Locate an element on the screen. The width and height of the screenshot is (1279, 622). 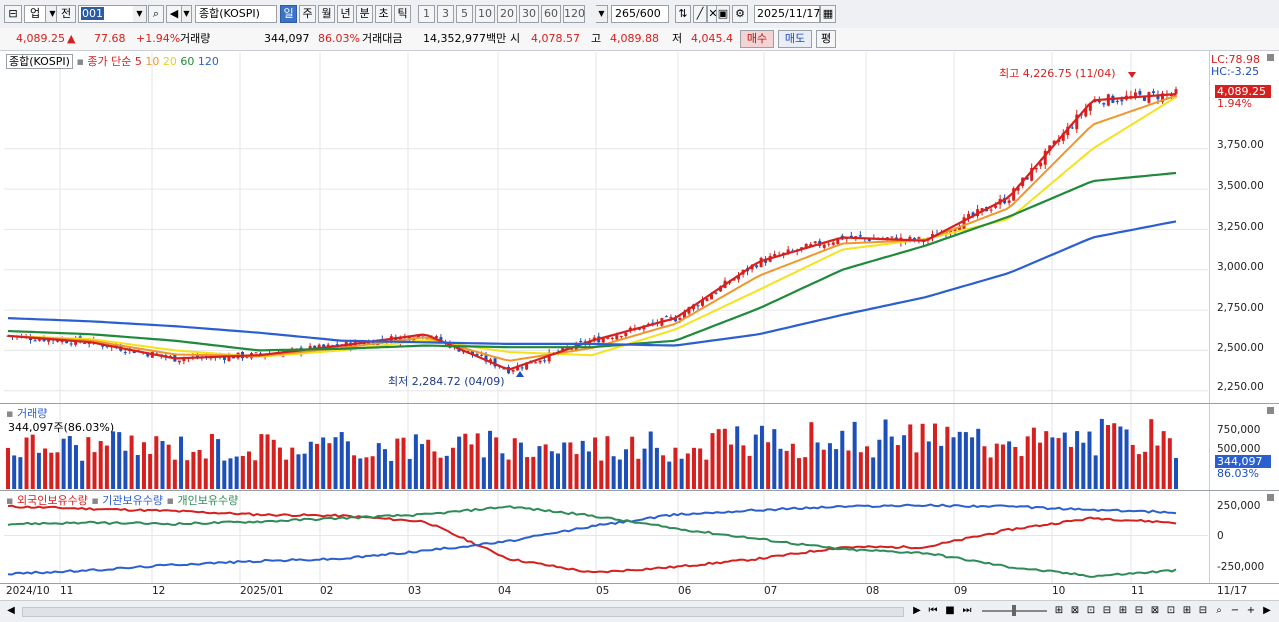
speaker-dropdown-icon: ▼ is located at coordinates (187, 14).